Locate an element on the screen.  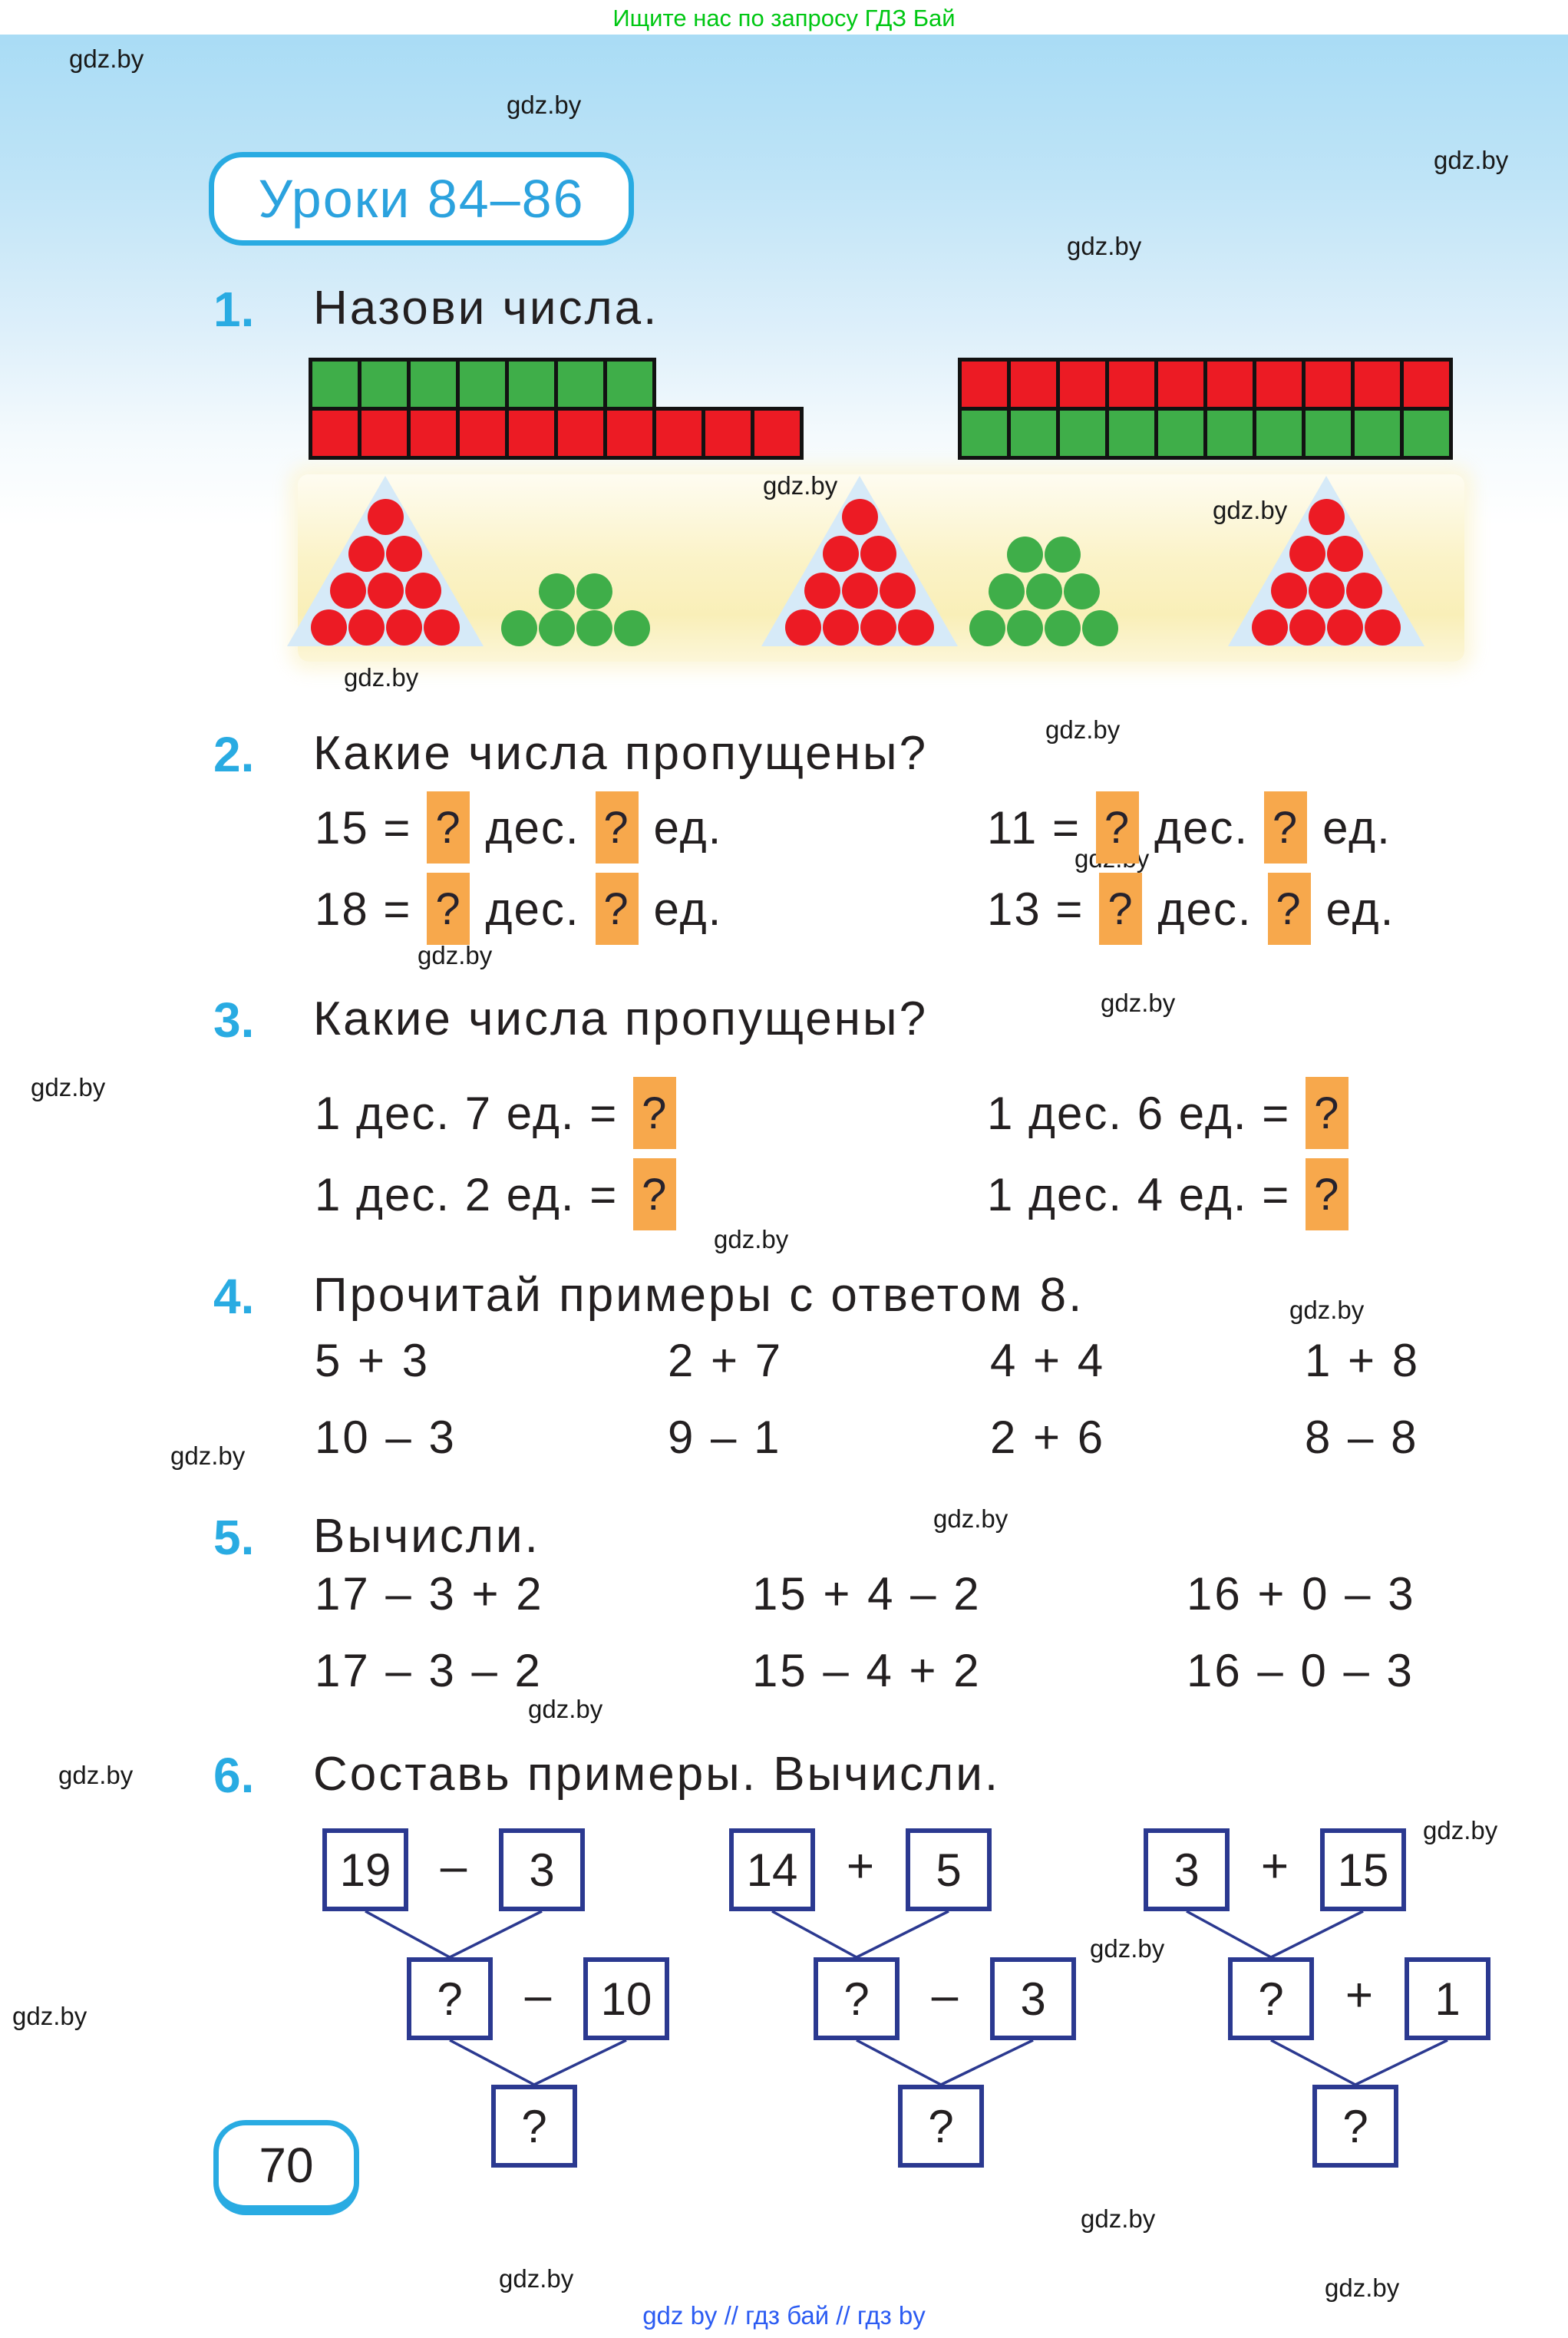
composition-equation: 1 дес. 2 ед. =? is located at coordinates (496, 1195).